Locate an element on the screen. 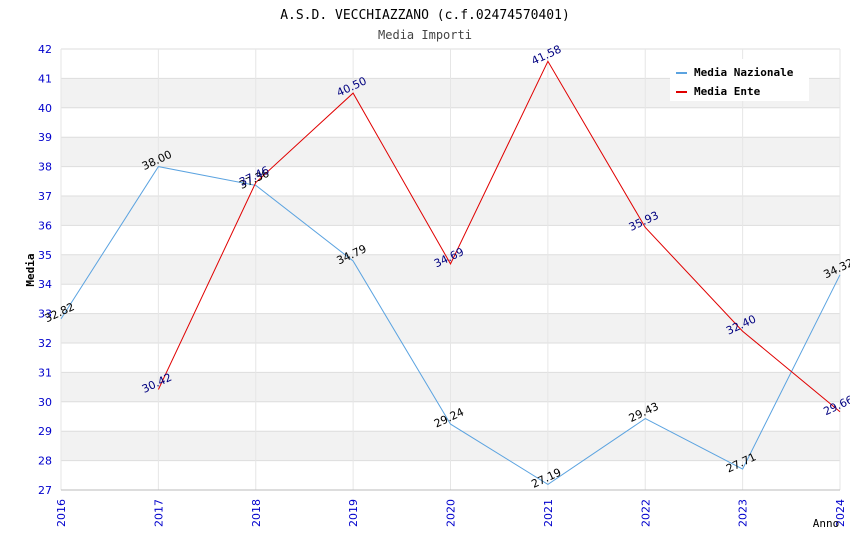 The height and width of the screenshot is (550, 850). y-tick-label: 29 is located at coordinates (45, 431).